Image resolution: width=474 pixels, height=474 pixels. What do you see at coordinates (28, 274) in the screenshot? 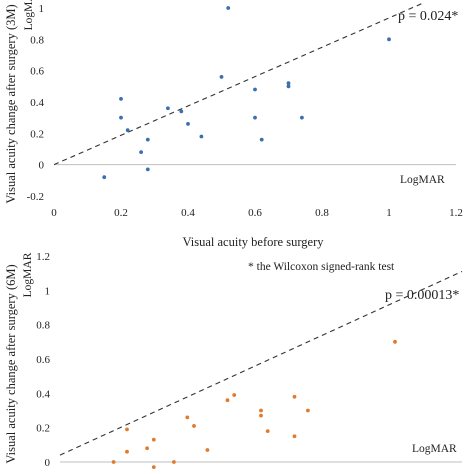
I see `y-unit-label-6m: LogMAR` at bounding box center [28, 274].